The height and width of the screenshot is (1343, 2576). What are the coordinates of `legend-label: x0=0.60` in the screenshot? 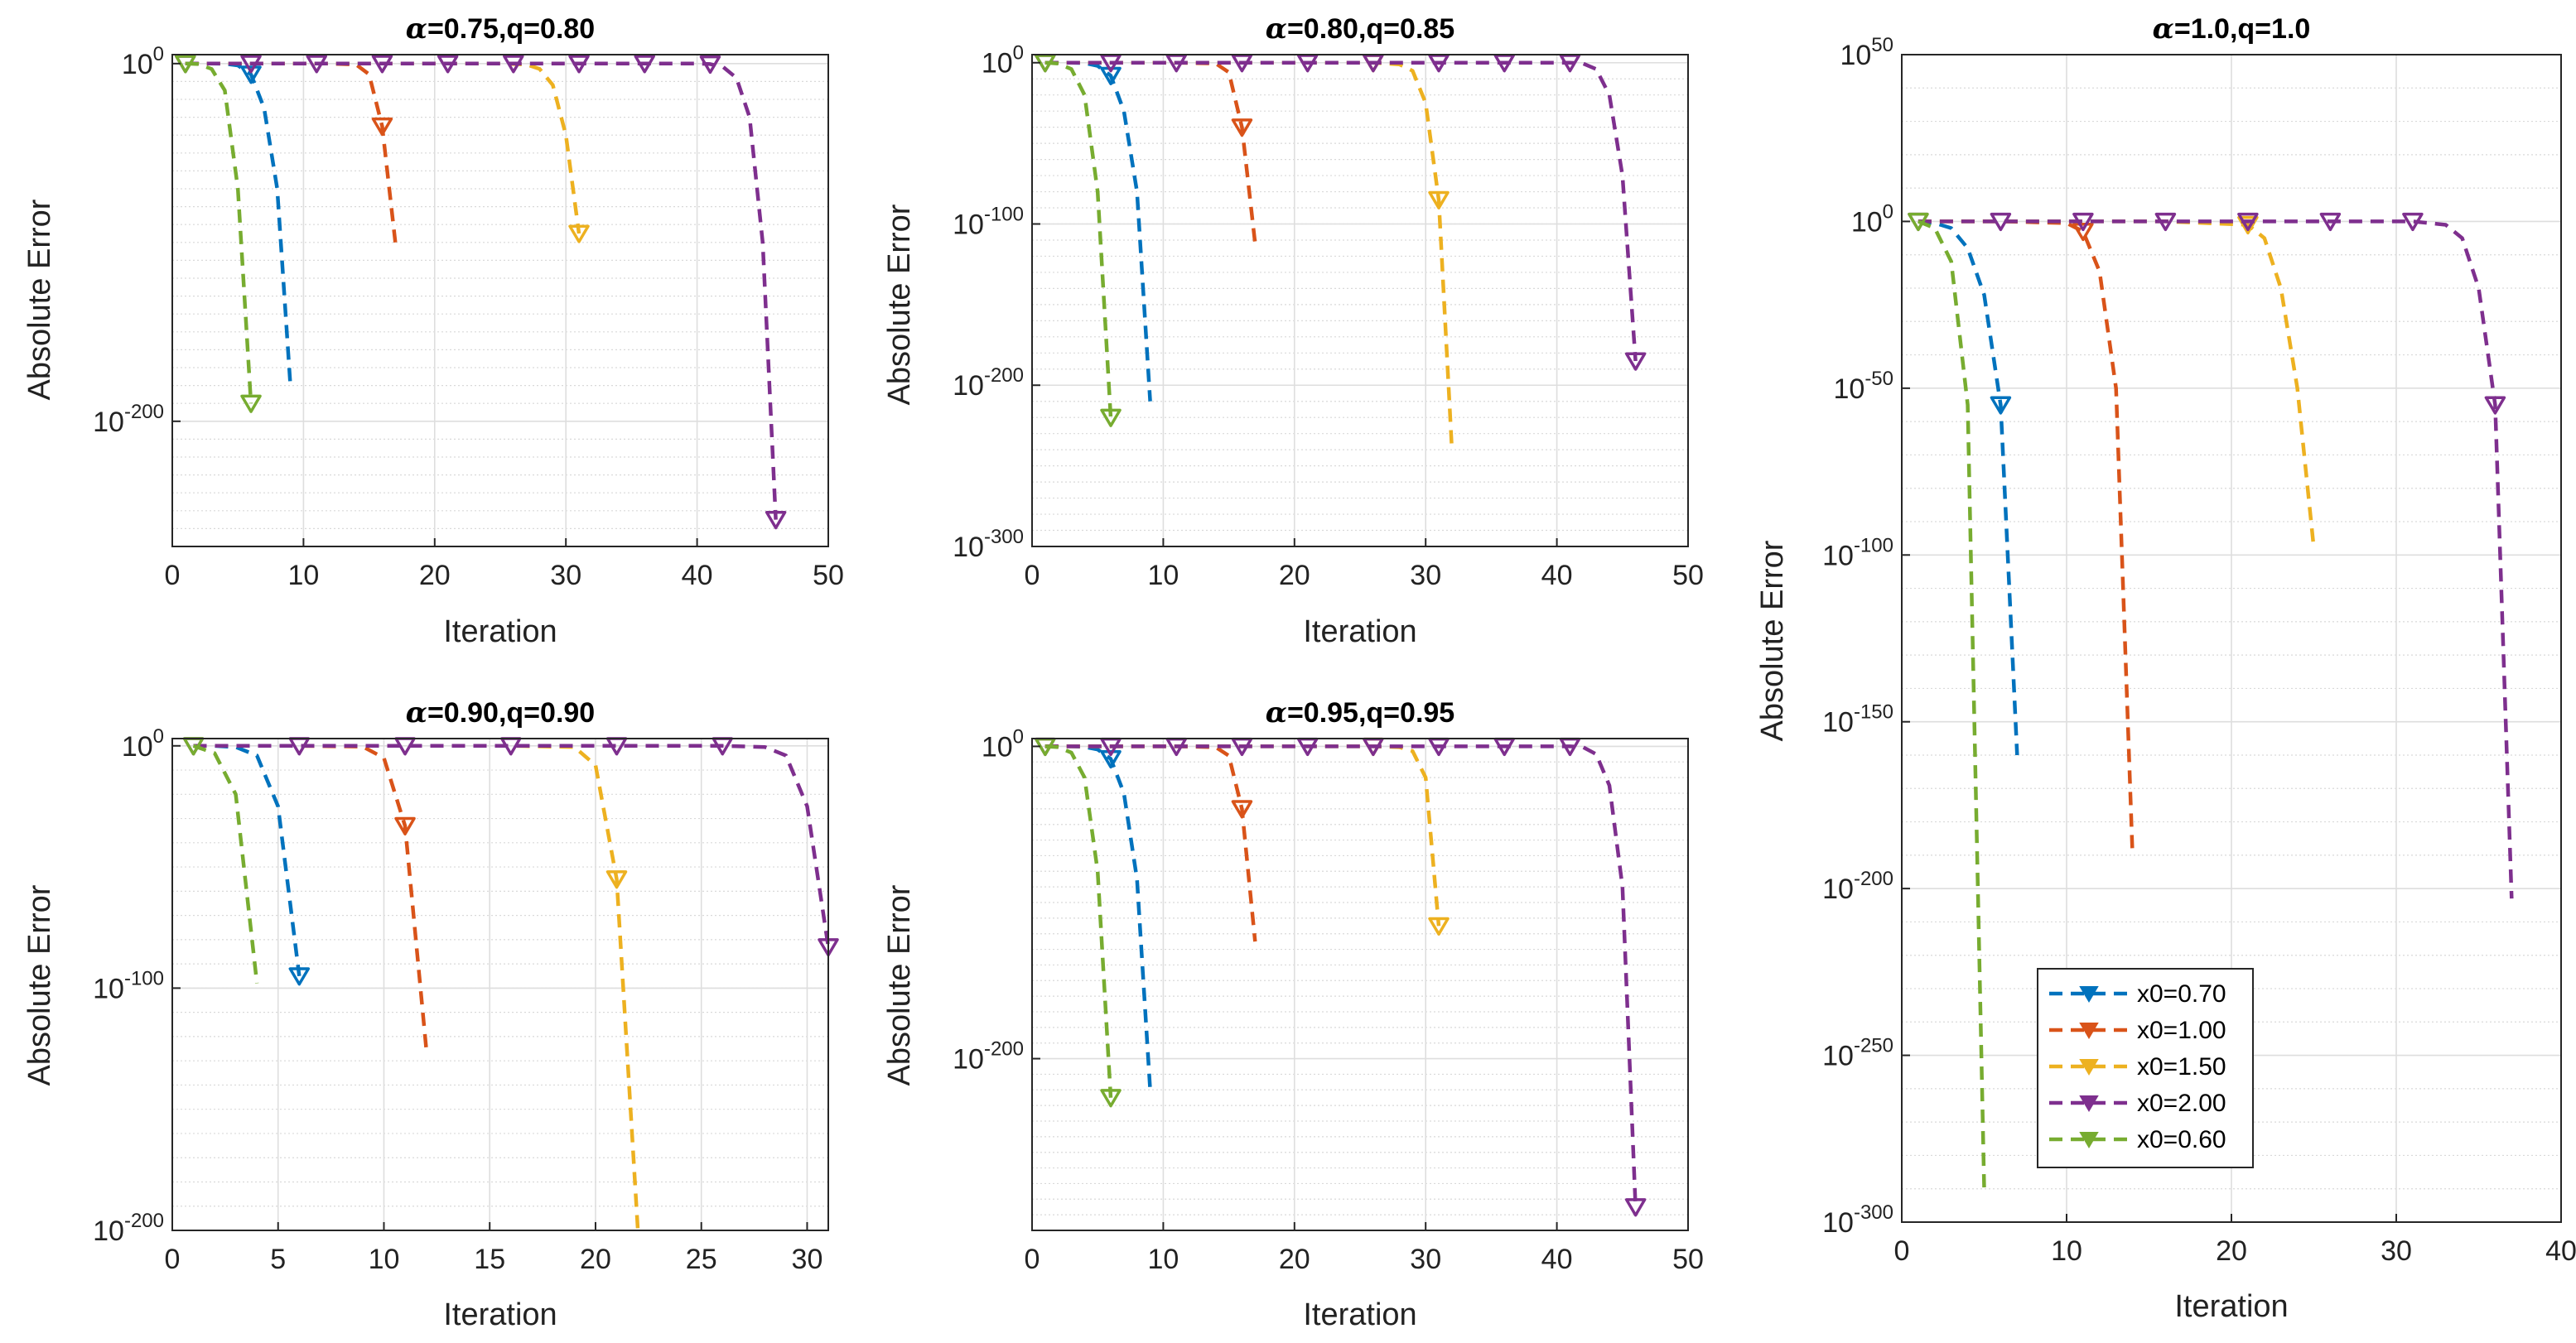 It's located at (2182, 1139).